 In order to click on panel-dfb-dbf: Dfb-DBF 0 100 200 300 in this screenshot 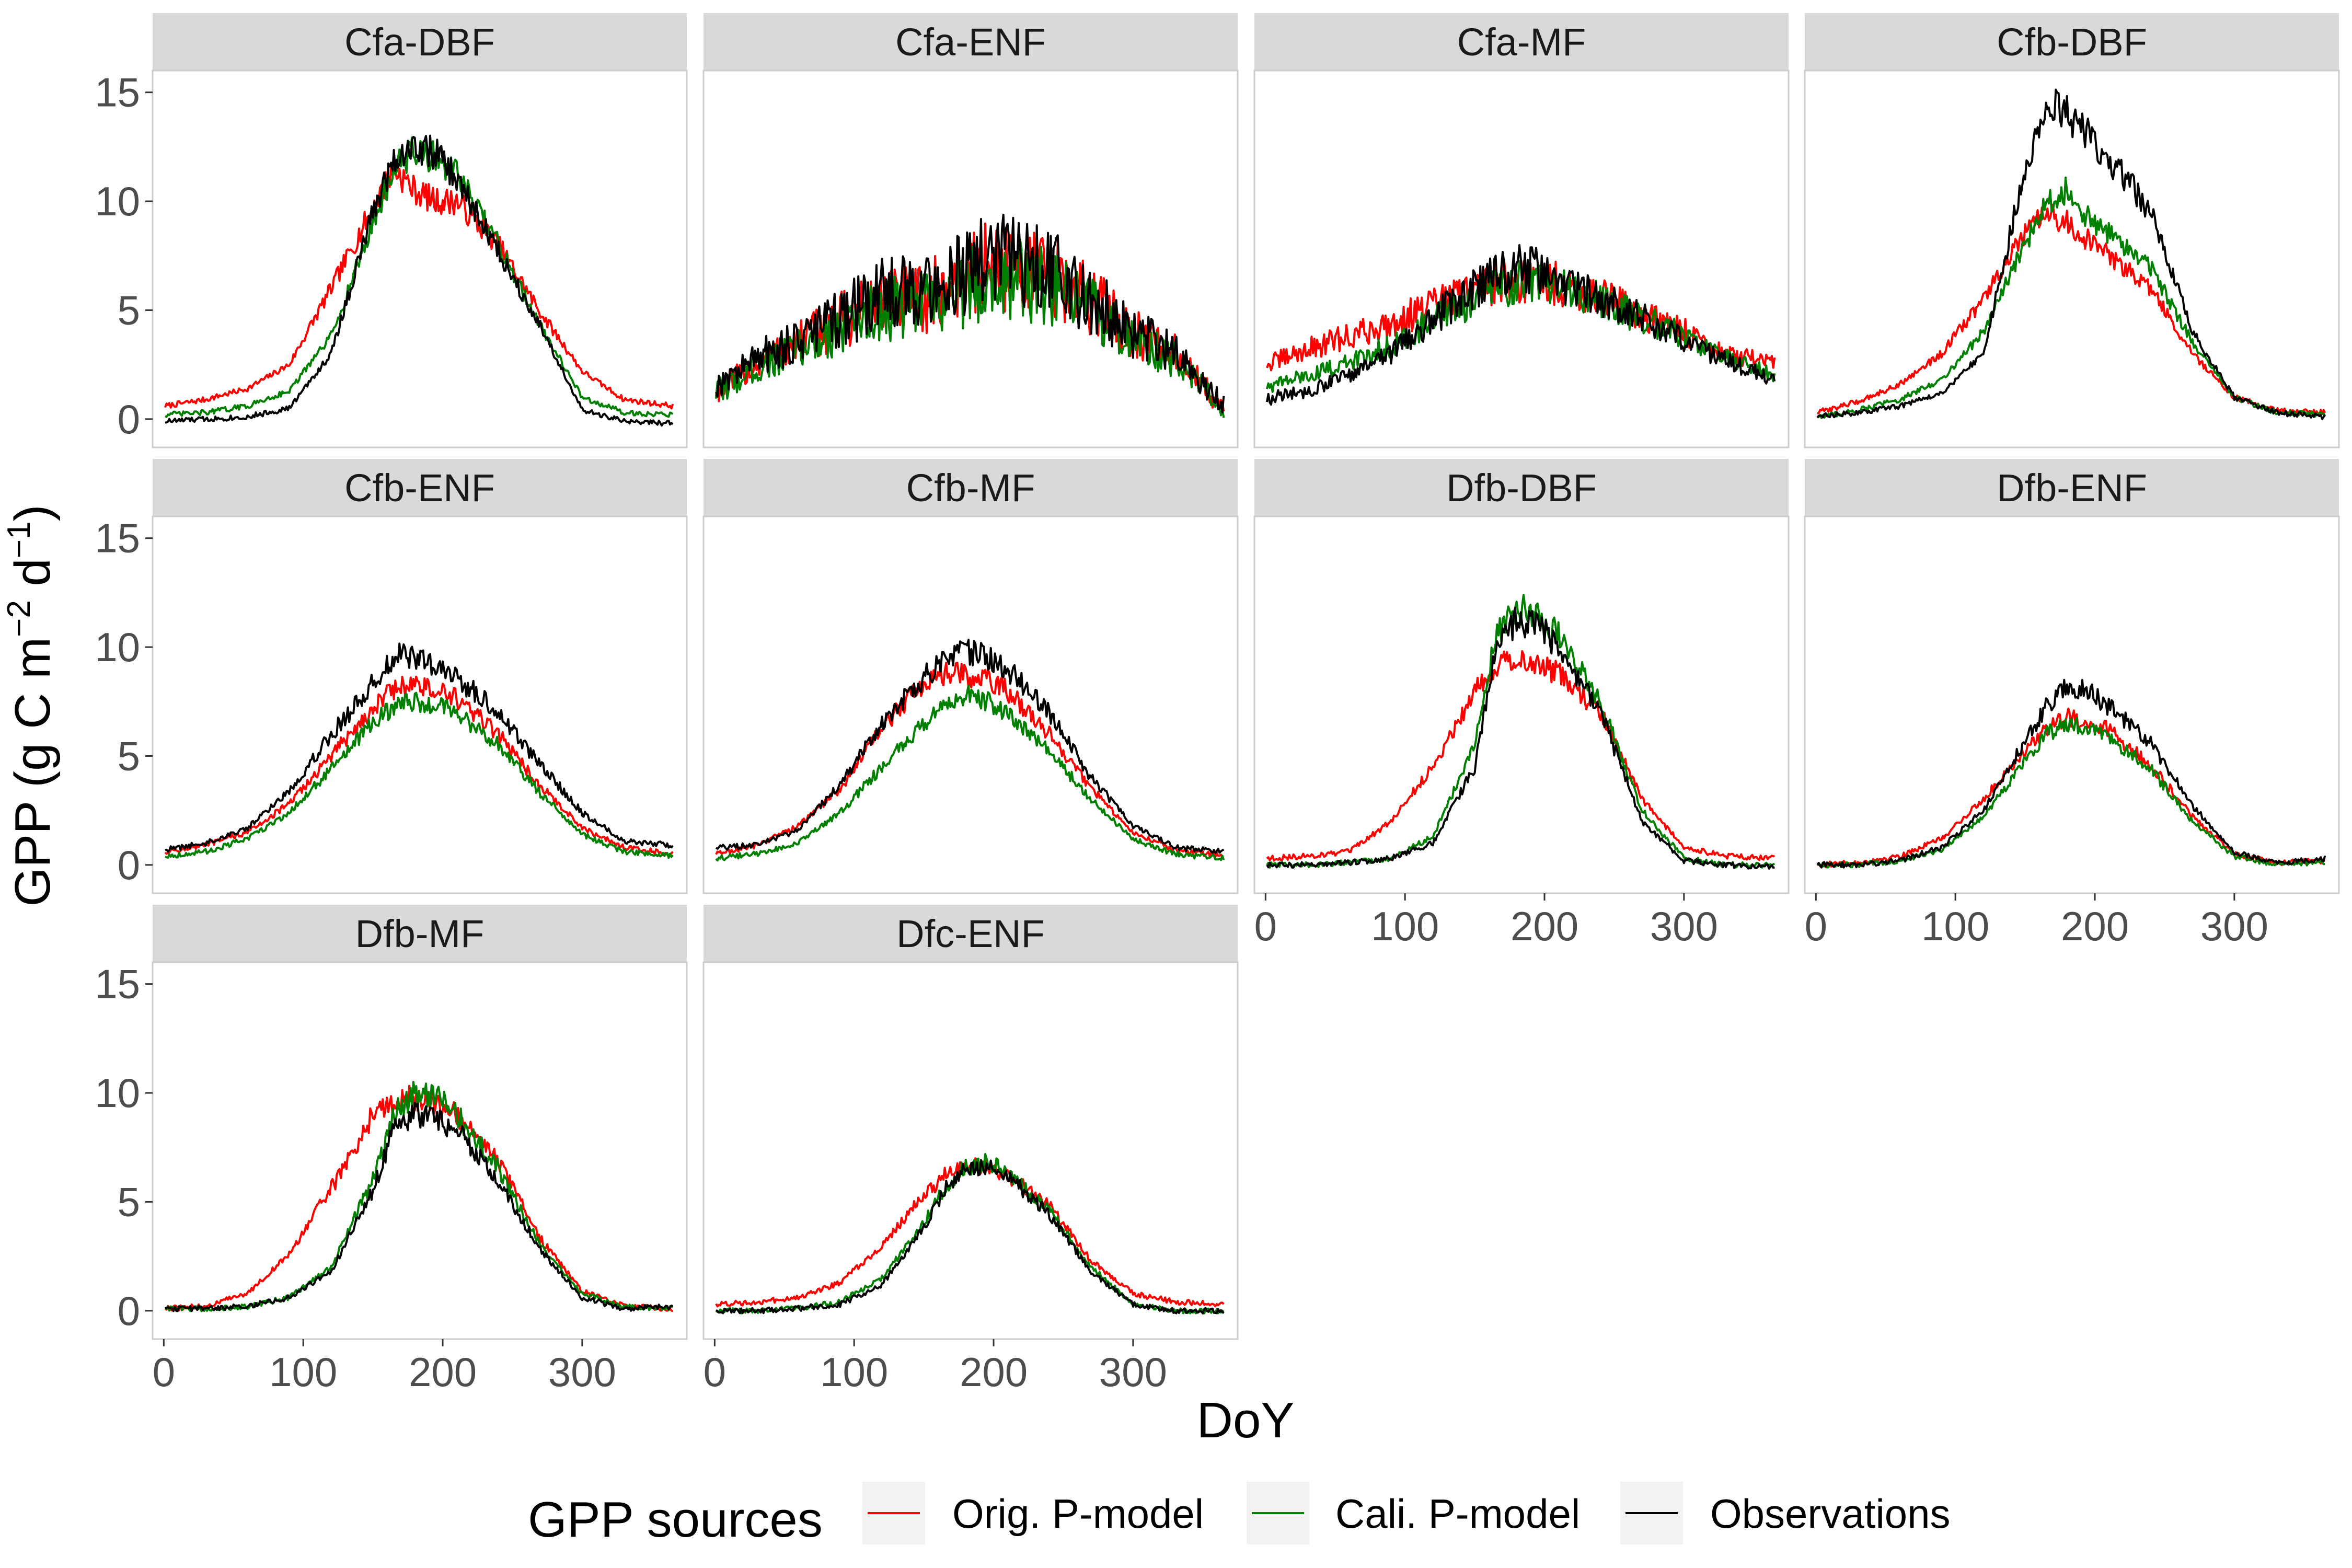, I will do `click(1521, 704)`.